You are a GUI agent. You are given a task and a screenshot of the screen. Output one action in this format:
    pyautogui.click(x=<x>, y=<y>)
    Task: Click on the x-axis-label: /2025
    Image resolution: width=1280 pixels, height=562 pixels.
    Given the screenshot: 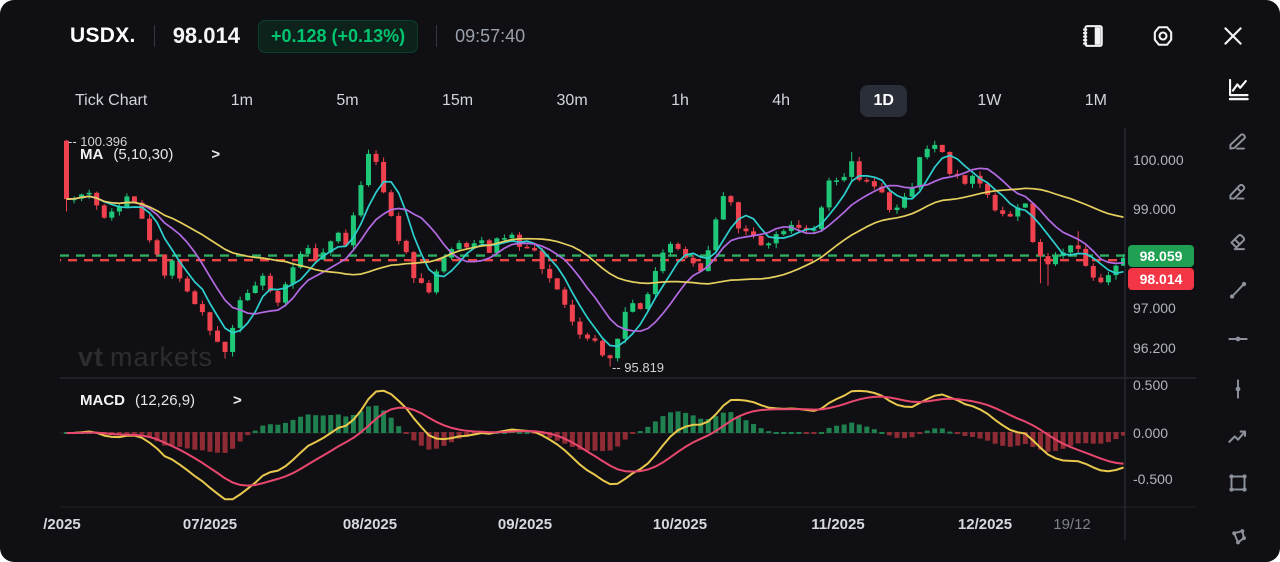 What is the action you would take?
    pyautogui.click(x=62, y=524)
    